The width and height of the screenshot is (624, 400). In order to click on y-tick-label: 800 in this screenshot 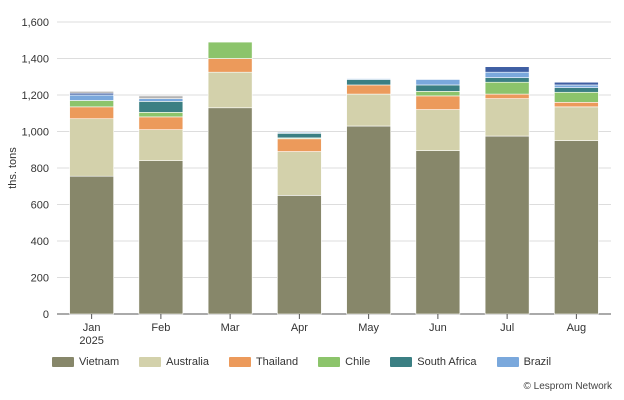, I will do `click(40, 169)`.